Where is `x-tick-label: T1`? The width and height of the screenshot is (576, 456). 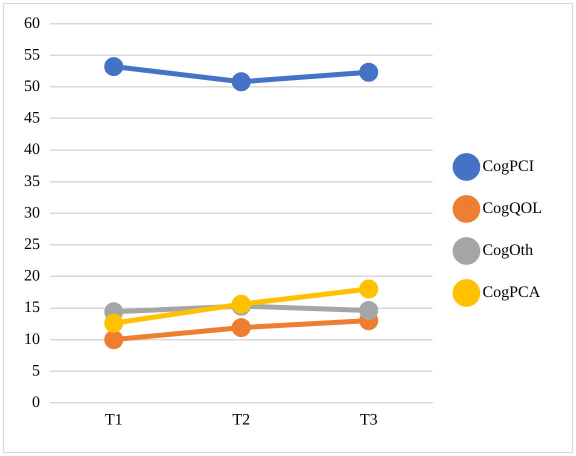 x-tick-label: T1 is located at coordinates (113, 420).